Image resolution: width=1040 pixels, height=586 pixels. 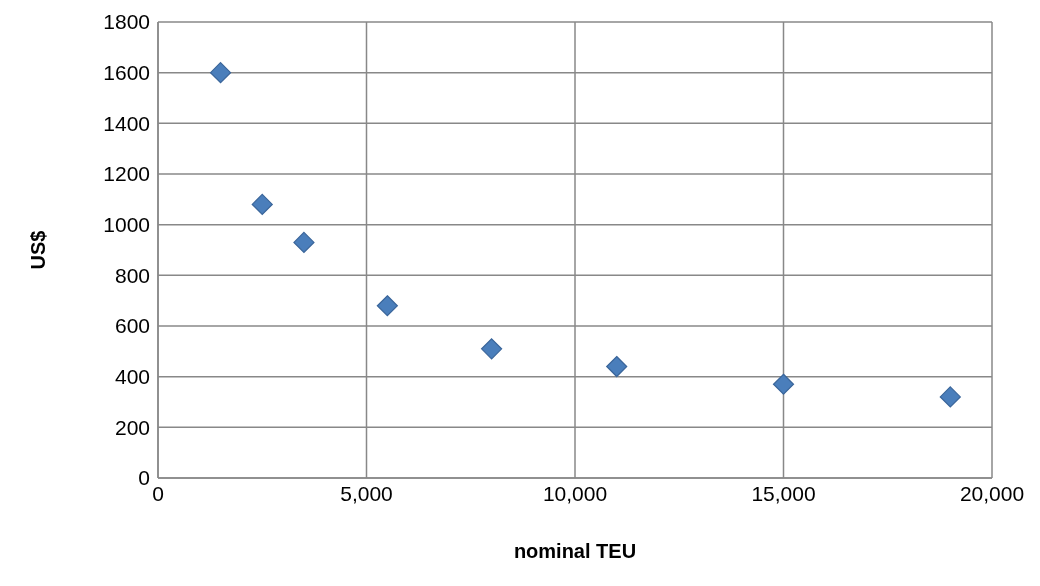 I want to click on y-axis-title: US$, so click(x=38, y=250).